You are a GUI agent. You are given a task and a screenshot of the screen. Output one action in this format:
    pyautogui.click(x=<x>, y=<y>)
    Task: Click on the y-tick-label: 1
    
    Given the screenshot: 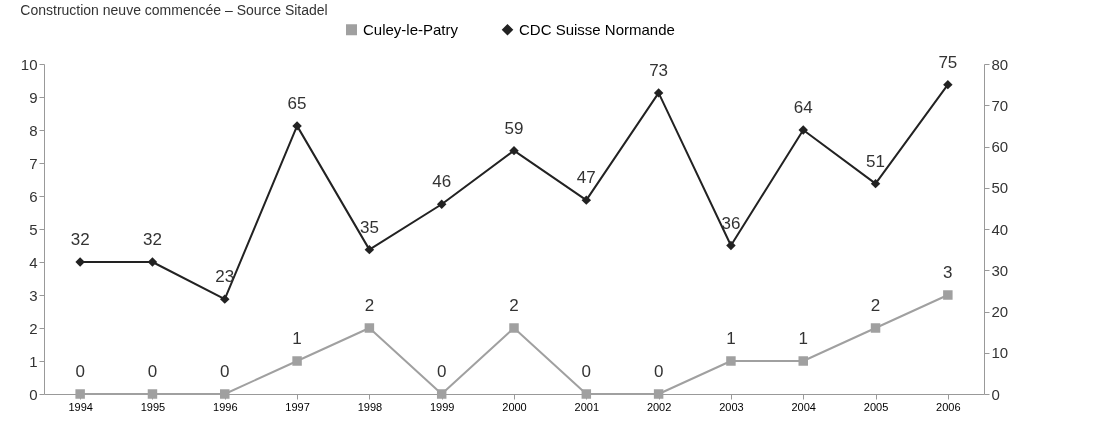 What is the action you would take?
    pyautogui.click(x=33, y=361)
    